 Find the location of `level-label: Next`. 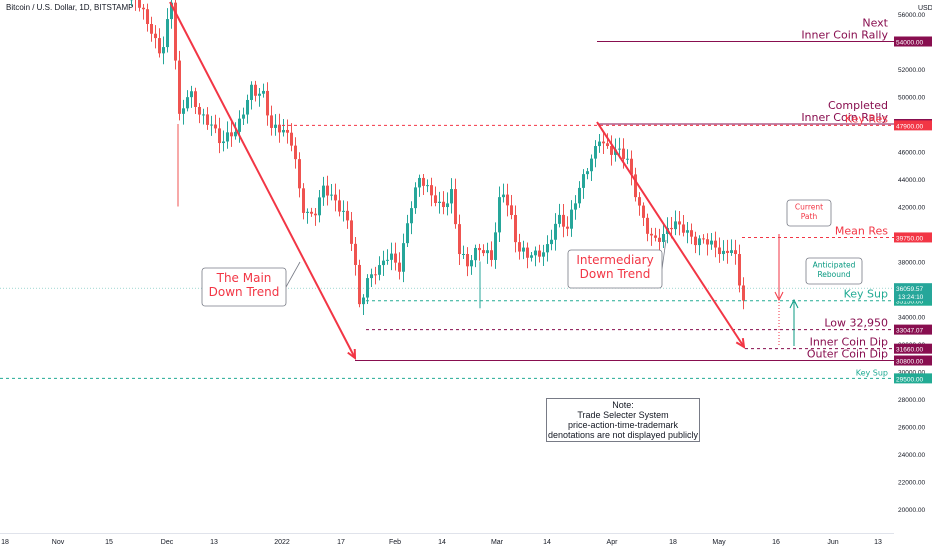

level-label: Next is located at coordinates (875, 23).